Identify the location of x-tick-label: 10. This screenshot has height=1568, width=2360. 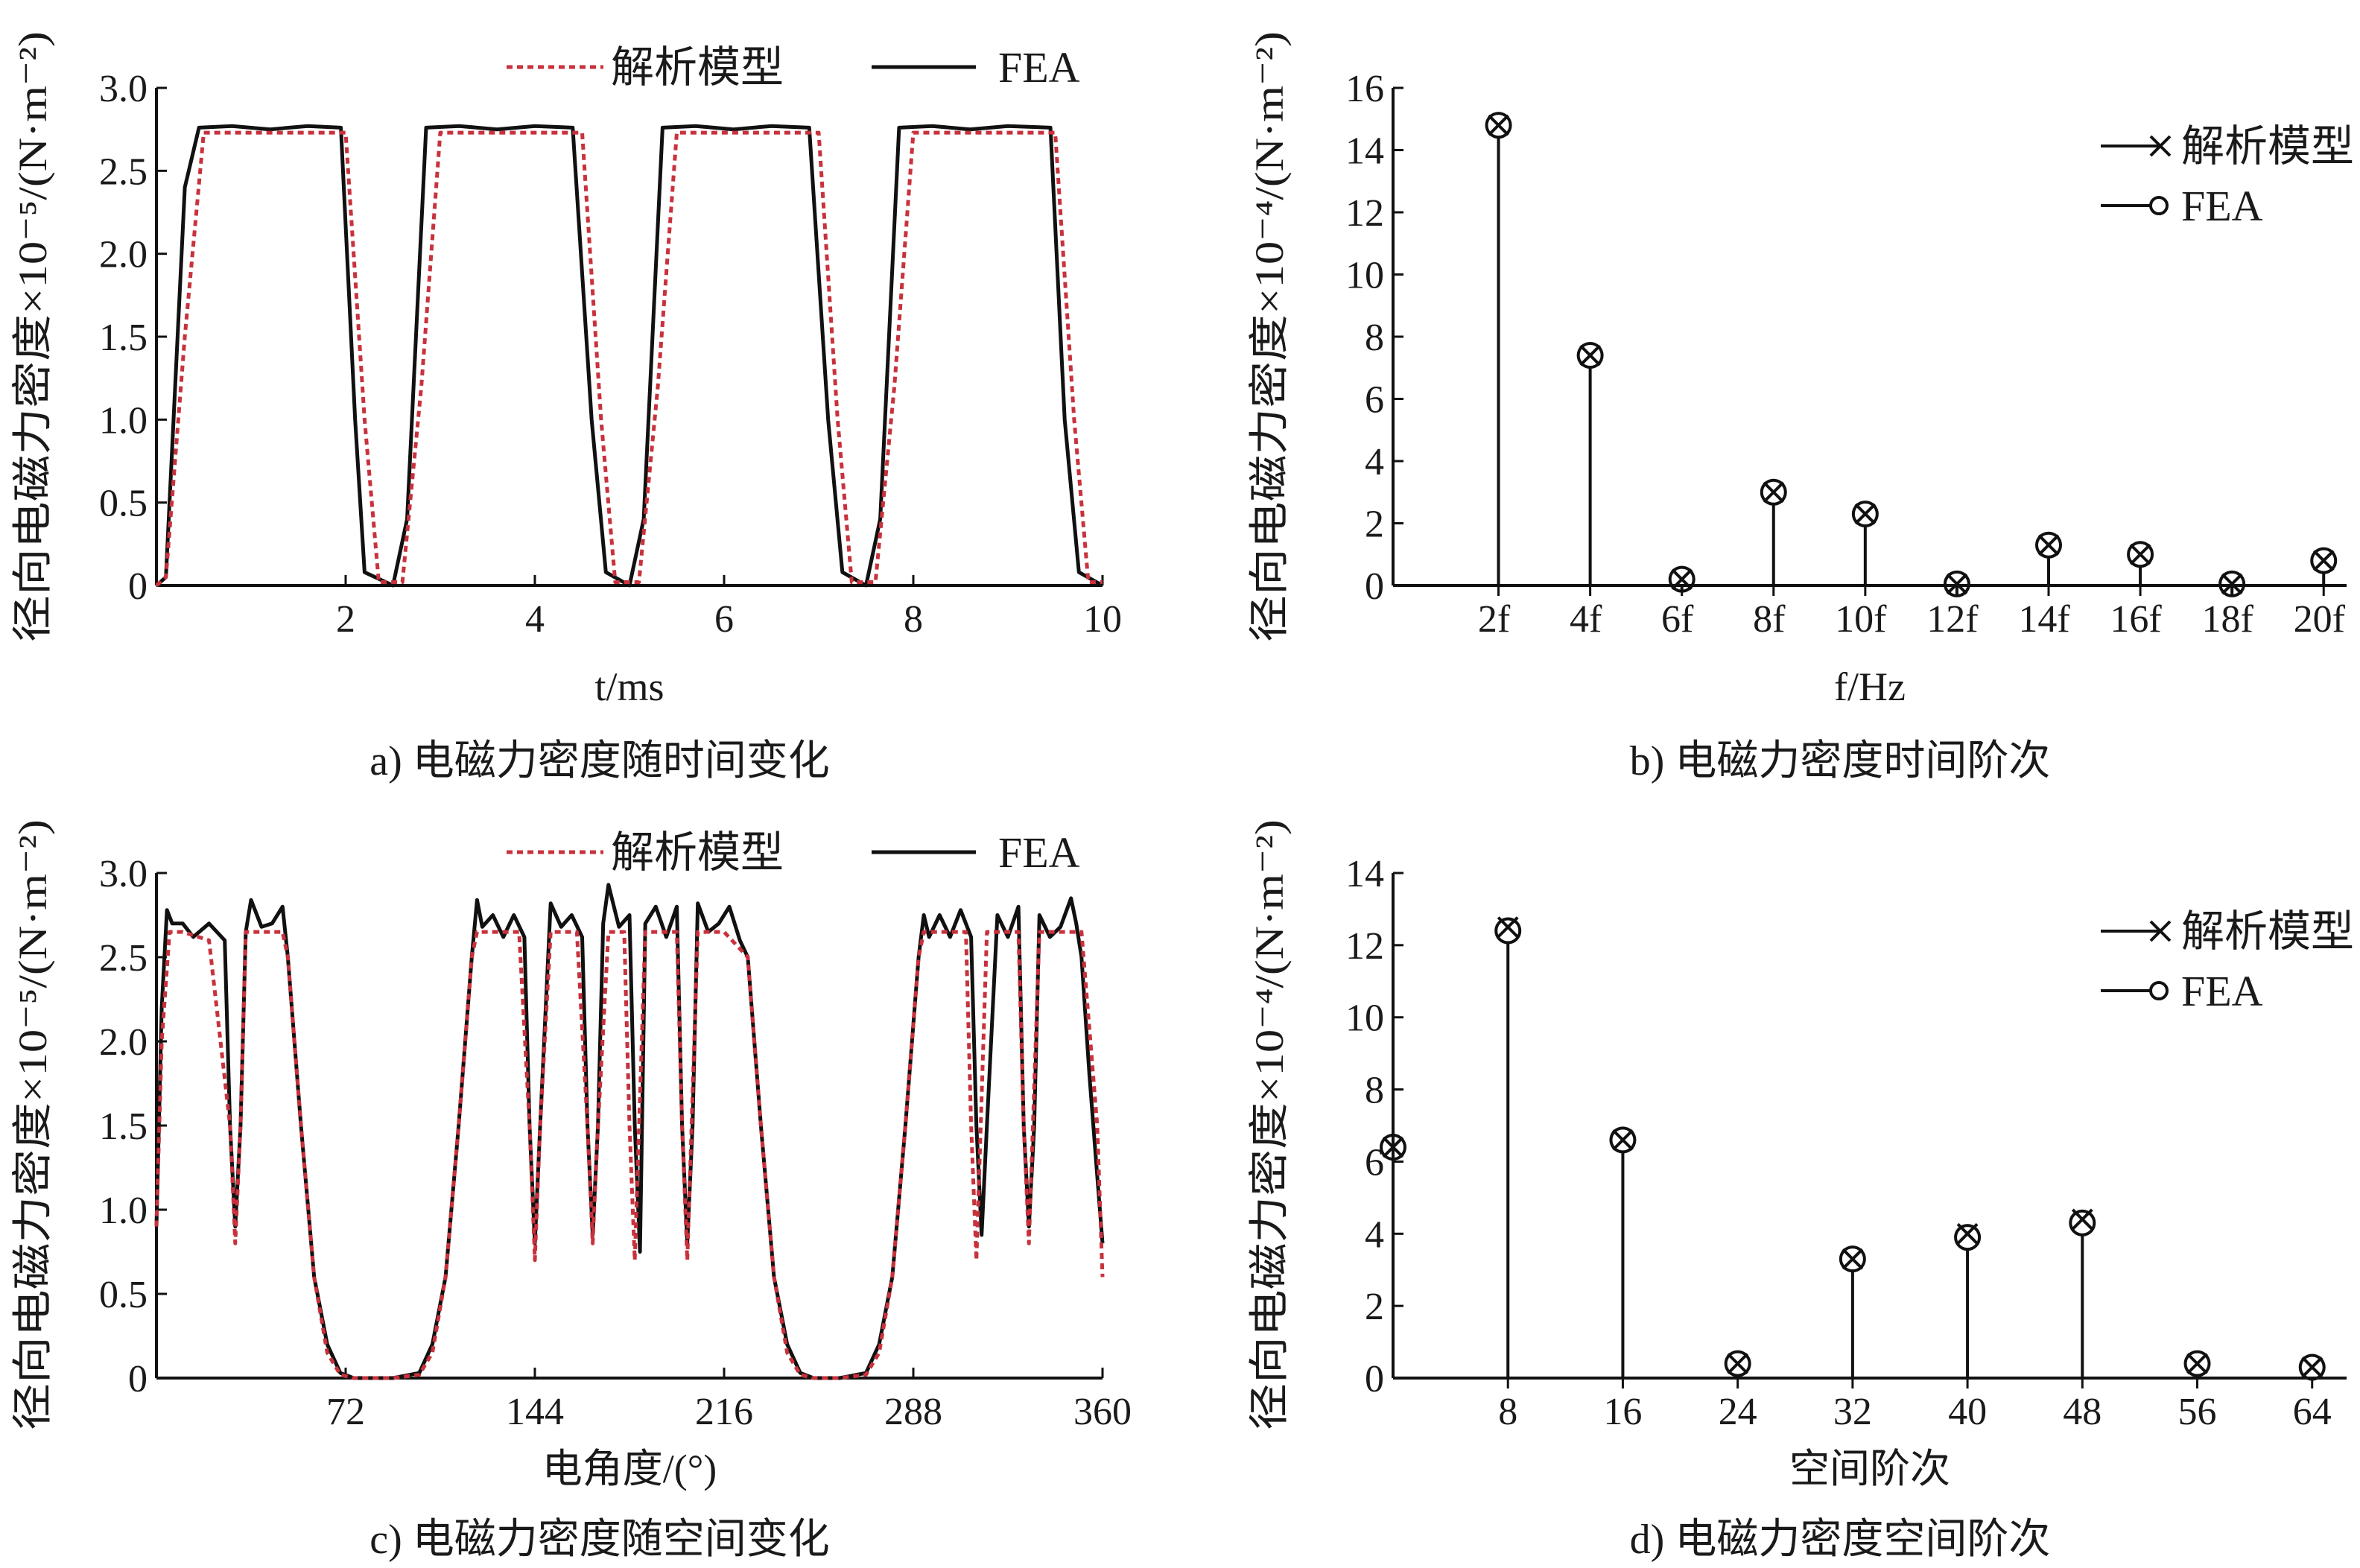
(1102, 619).